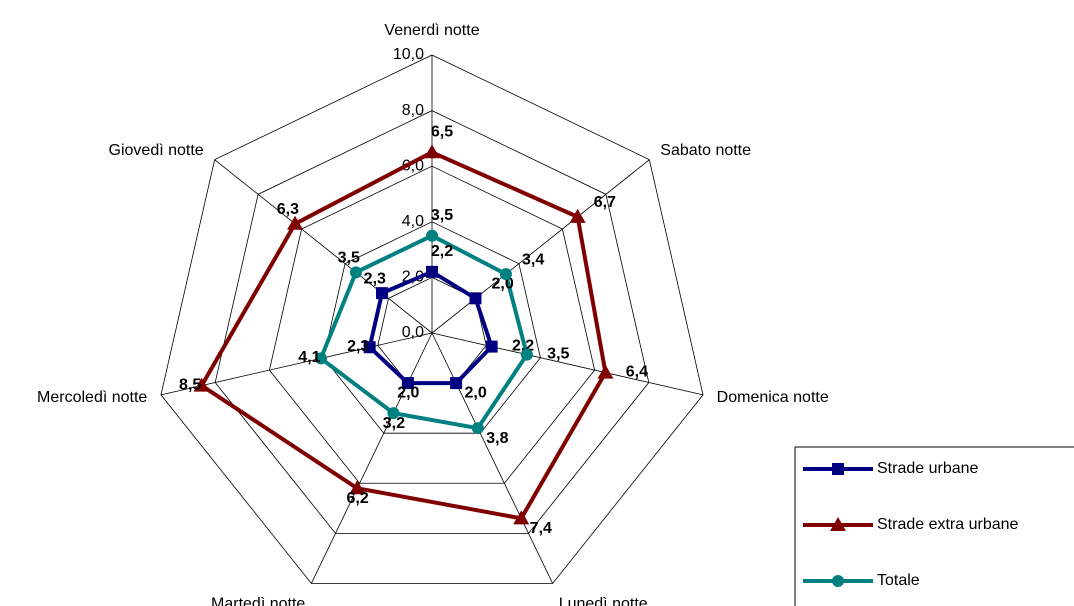  What do you see at coordinates (603, 600) in the screenshot?
I see `category-label: Lunedì notte` at bounding box center [603, 600].